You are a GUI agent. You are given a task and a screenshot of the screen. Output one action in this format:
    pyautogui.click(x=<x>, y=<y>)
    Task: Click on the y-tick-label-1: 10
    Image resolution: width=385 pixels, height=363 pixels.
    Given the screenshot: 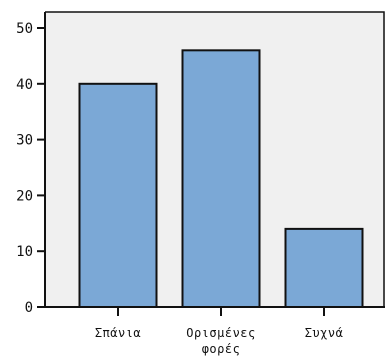 What is the action you would take?
    pyautogui.click(x=24, y=252)
    